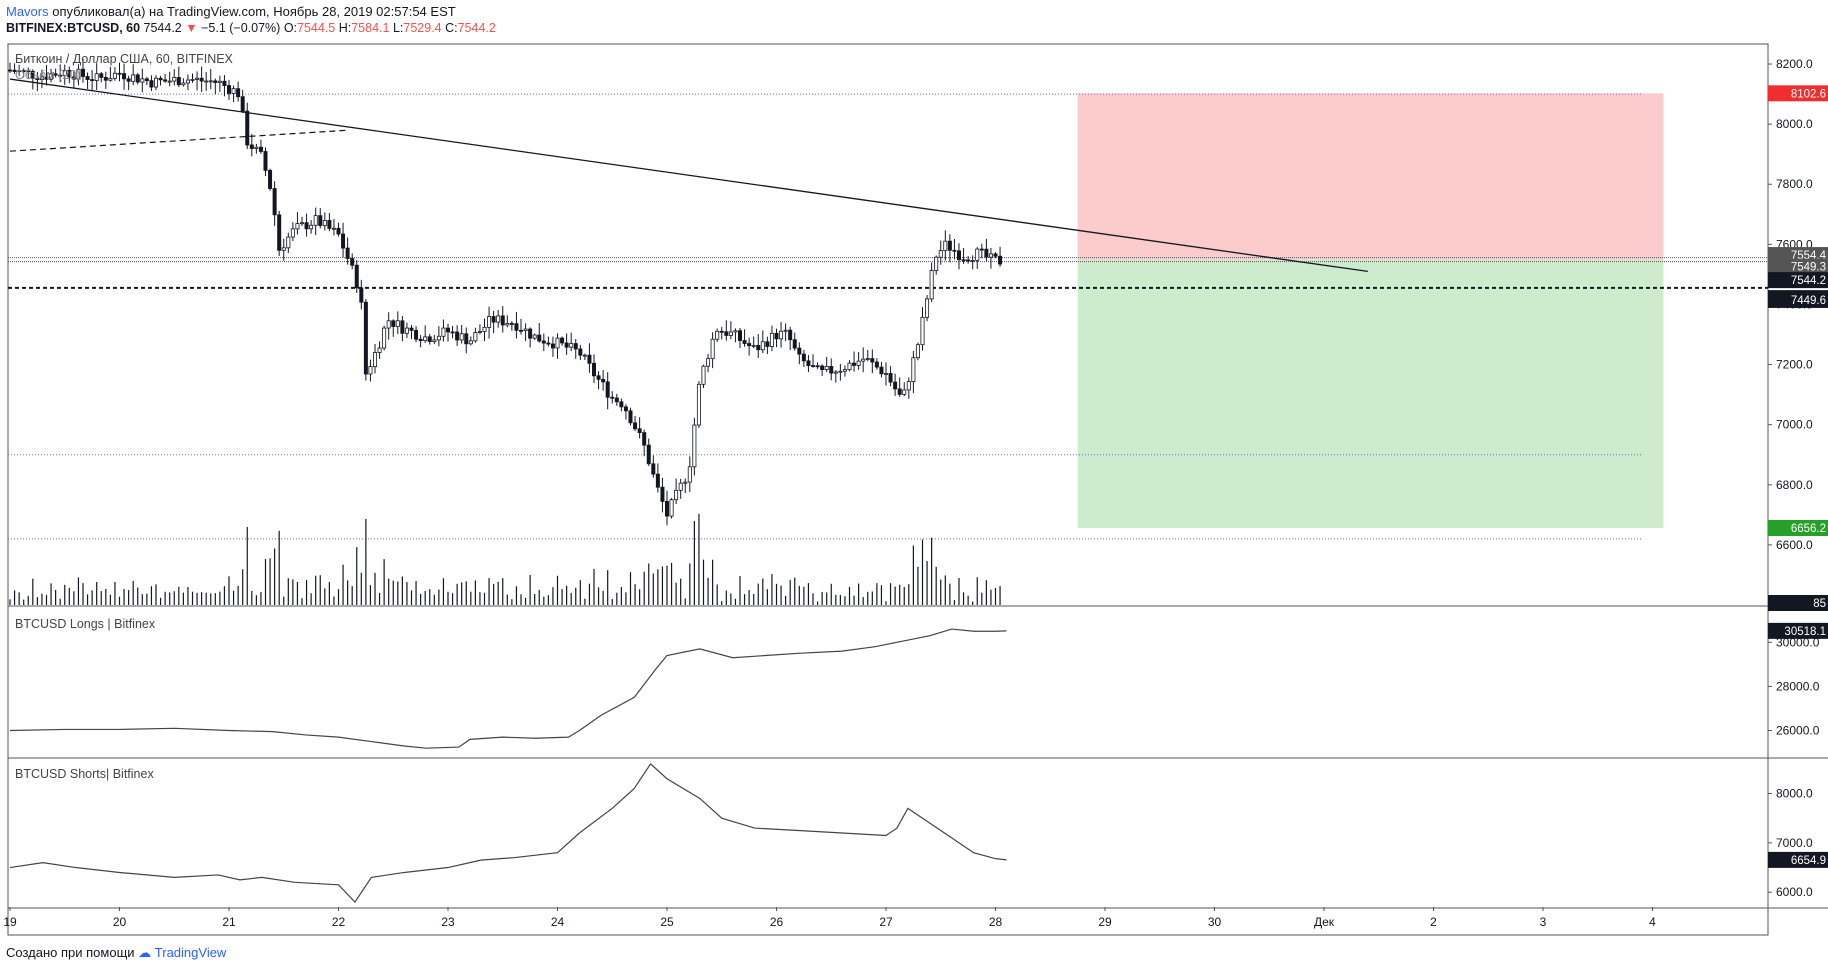  What do you see at coordinates (1798, 93) in the screenshot?
I see `stop-price-tag-bg` at bounding box center [1798, 93].